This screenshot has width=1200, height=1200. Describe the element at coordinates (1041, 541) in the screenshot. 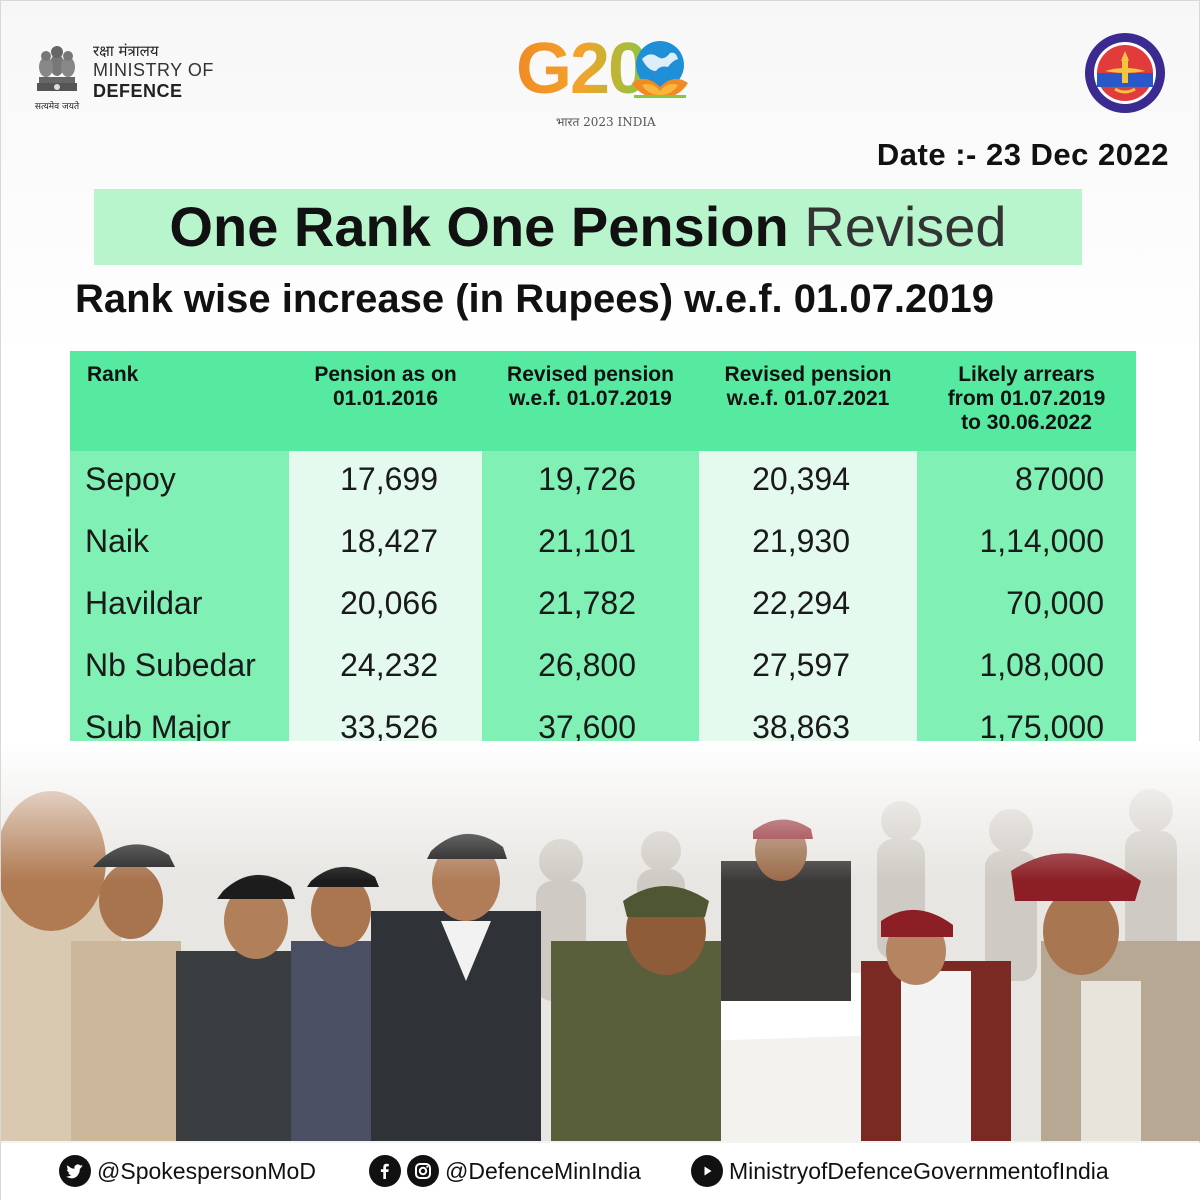

I see `arrears-cell: 1,14,000` at that location.